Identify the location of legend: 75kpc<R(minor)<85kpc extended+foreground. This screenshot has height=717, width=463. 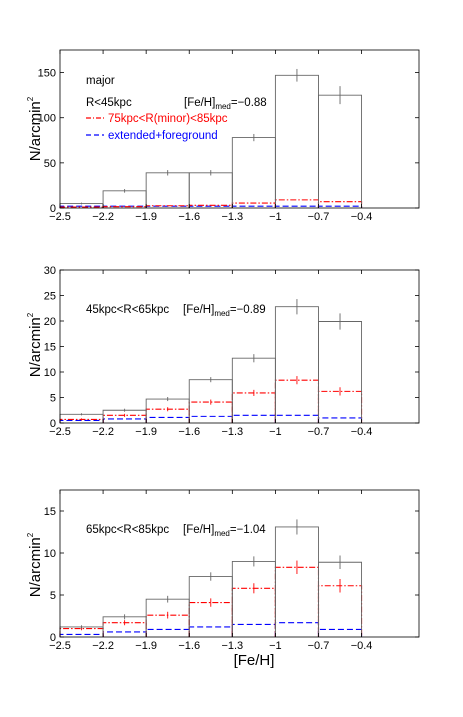
(157, 127).